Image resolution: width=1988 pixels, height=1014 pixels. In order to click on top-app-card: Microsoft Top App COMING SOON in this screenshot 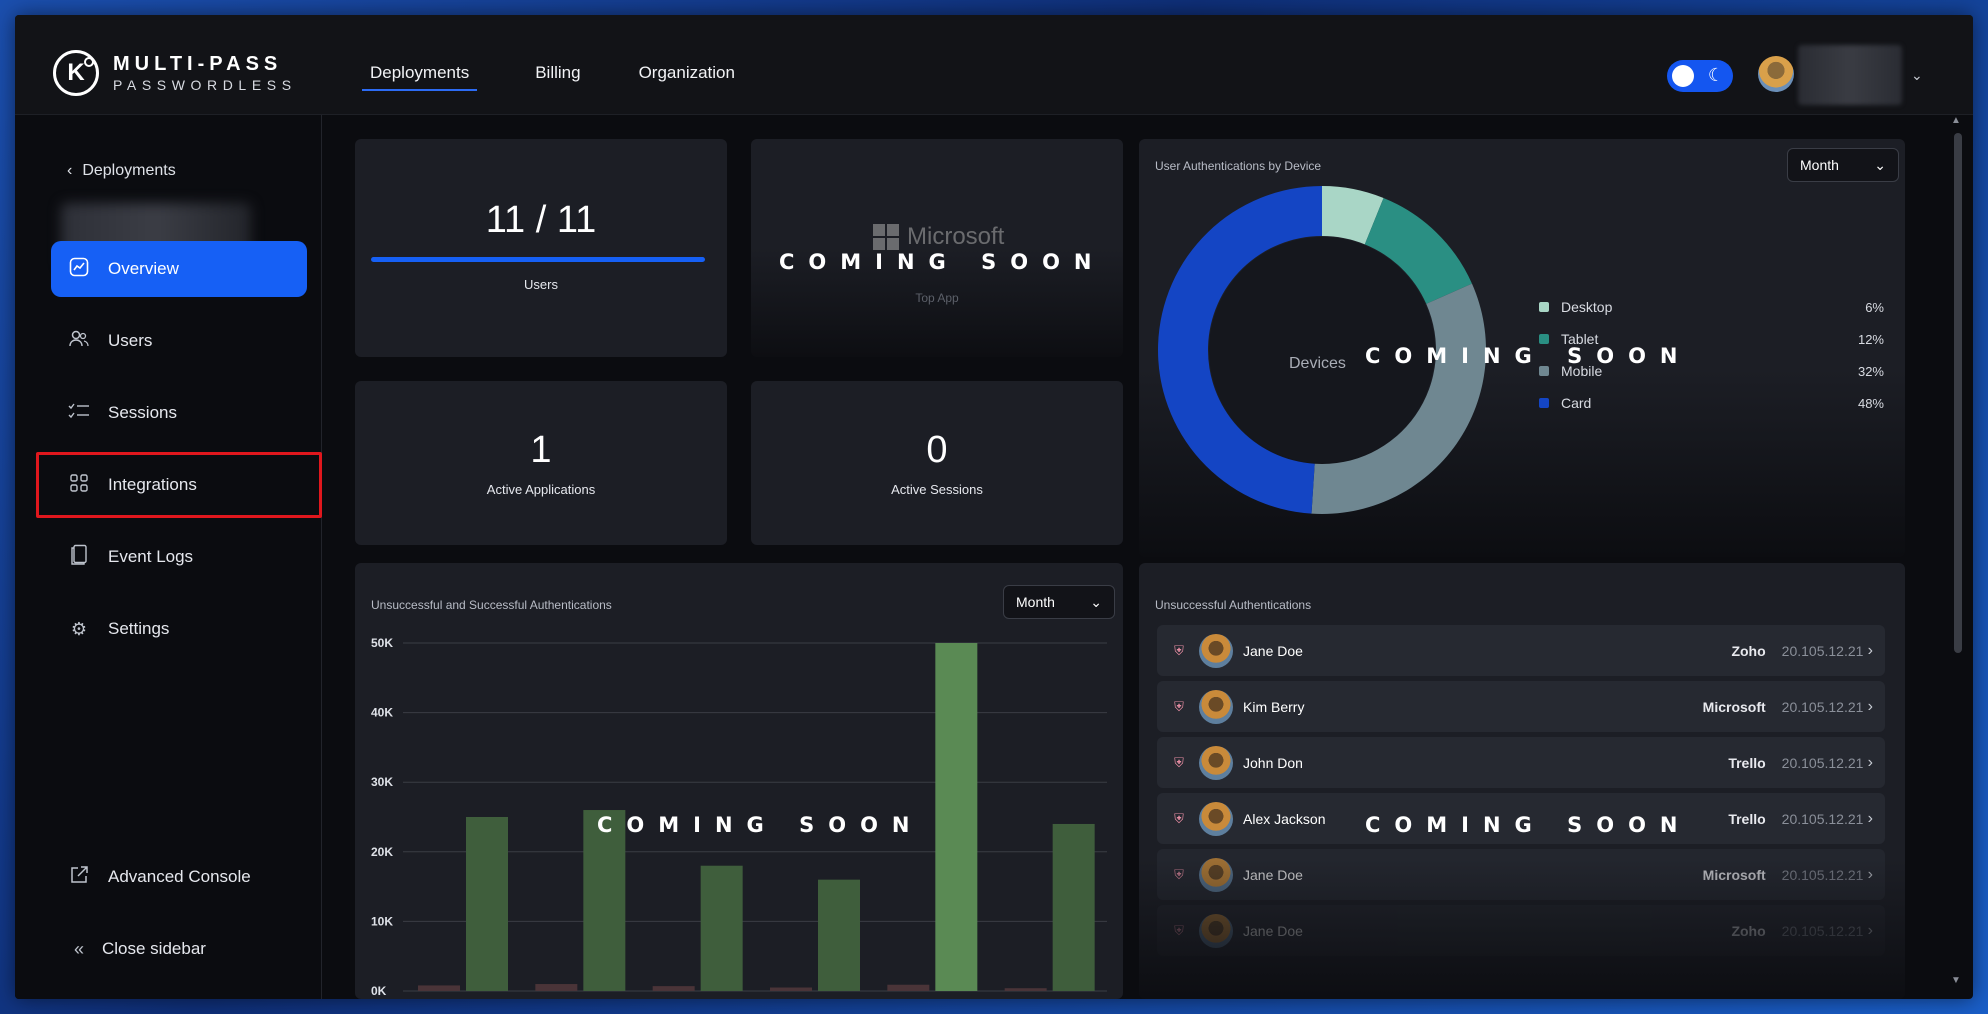, I will do `click(937, 248)`.